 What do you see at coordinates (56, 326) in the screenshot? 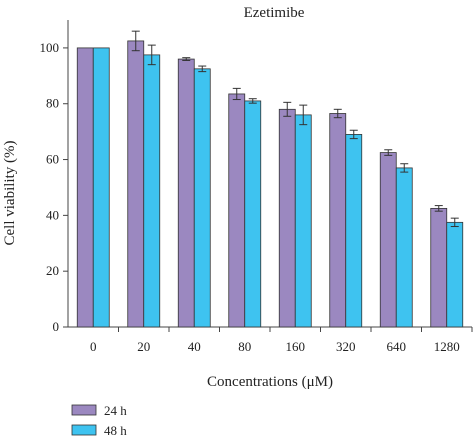
I see `y-tick-label: 0` at bounding box center [56, 326].